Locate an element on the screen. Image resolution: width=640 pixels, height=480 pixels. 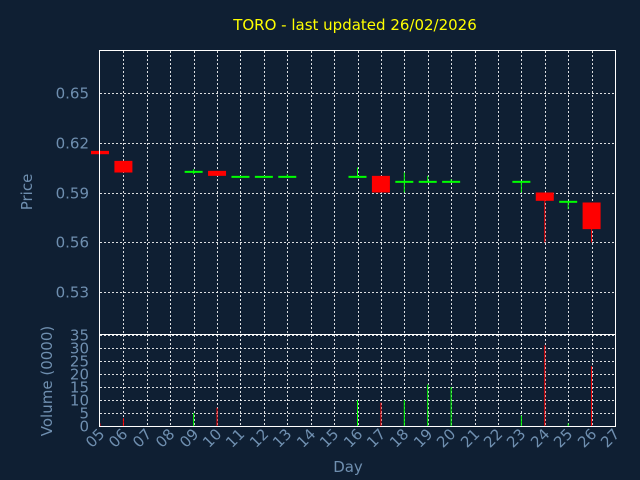
volume-axis-label: Volume (0000) is located at coordinates (47, 381).